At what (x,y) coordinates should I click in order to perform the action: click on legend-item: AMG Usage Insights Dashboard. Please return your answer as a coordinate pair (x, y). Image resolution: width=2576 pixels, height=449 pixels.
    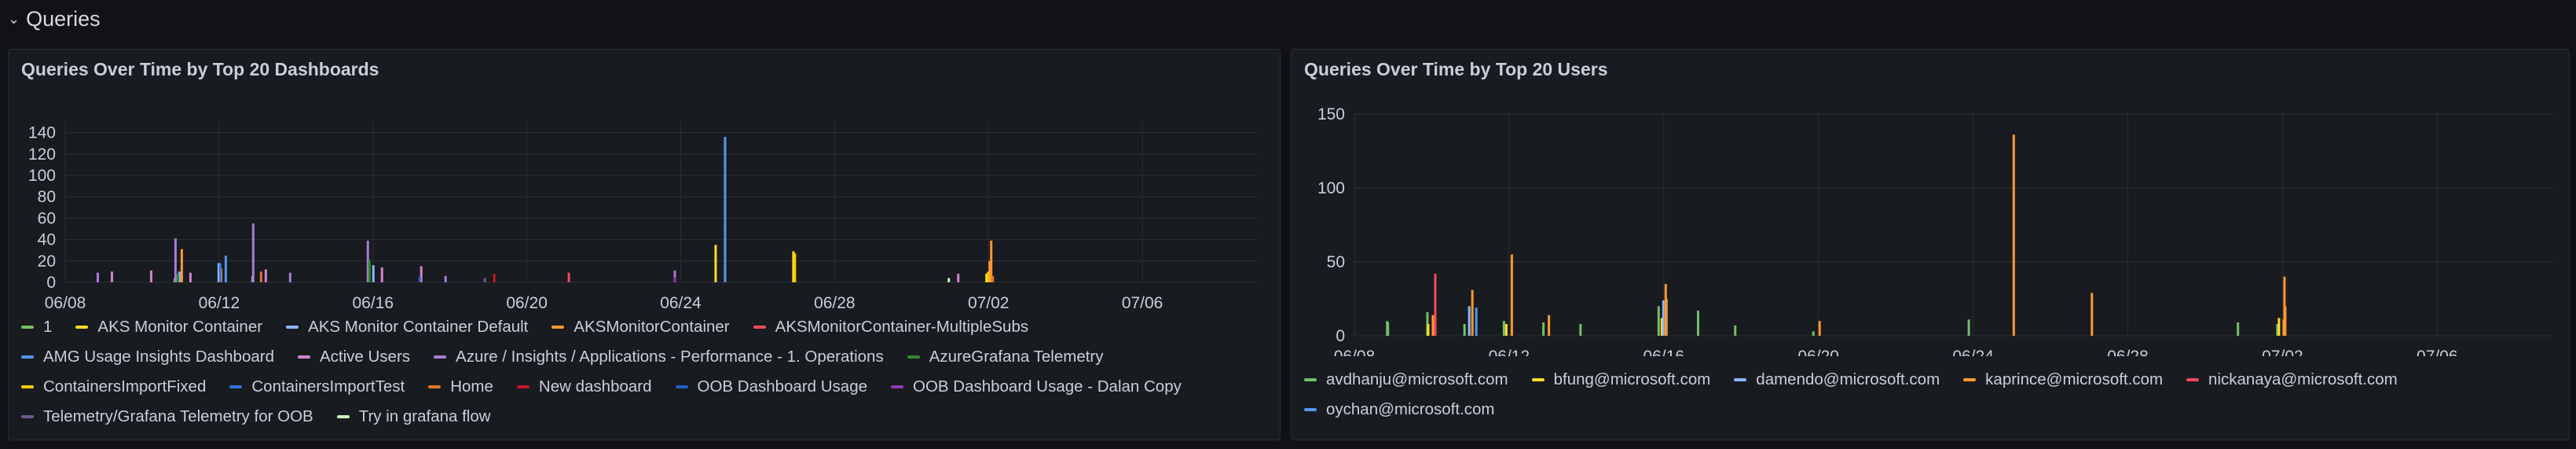
    Looking at the image, I should click on (147, 357).